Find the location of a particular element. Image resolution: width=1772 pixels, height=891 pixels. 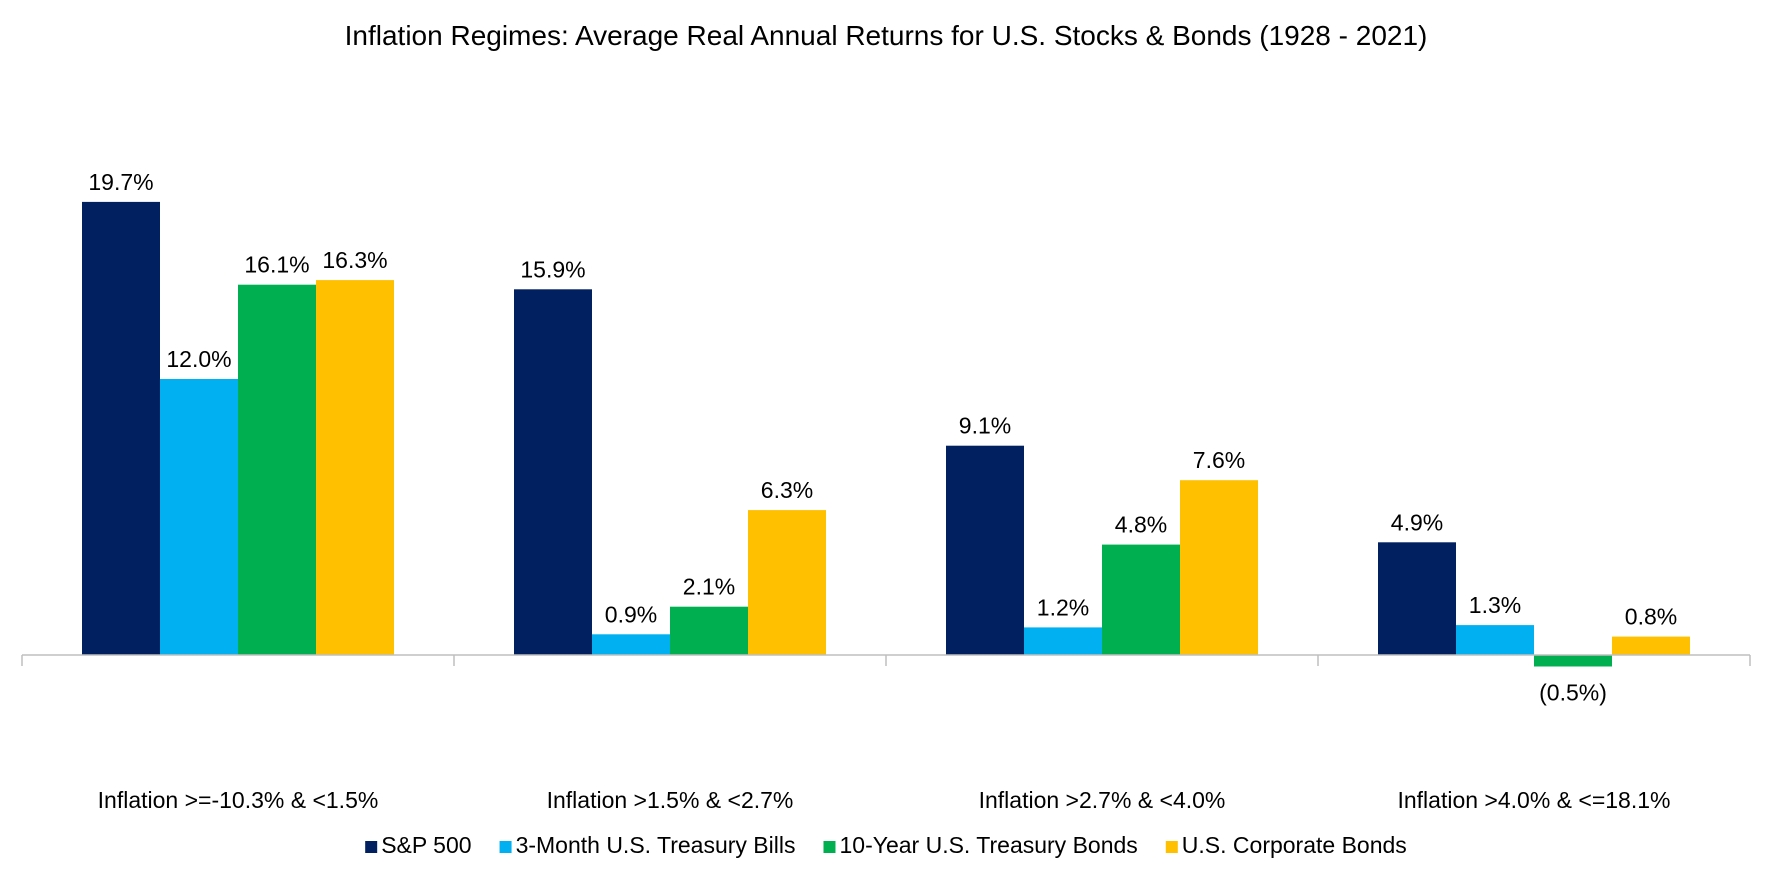

legend-label: 10-Year U.S. Treasury Bonds is located at coordinates (988, 845).